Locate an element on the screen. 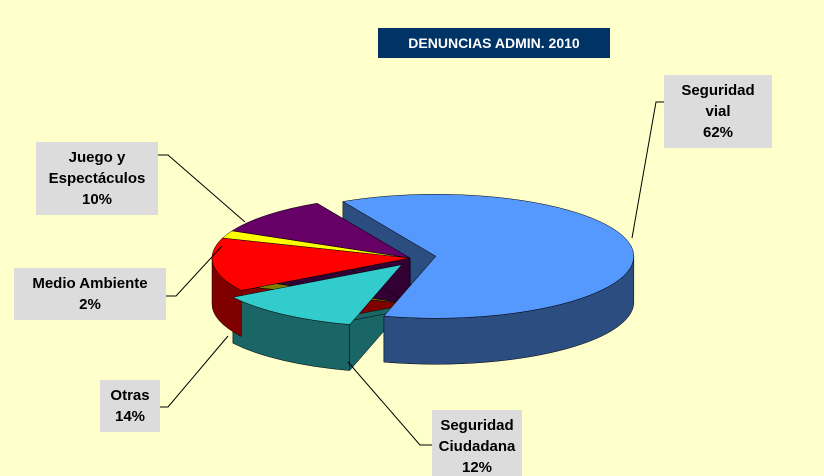 Image resolution: width=824 pixels, height=476 pixels. label-name: Otras is located at coordinates (130, 395).